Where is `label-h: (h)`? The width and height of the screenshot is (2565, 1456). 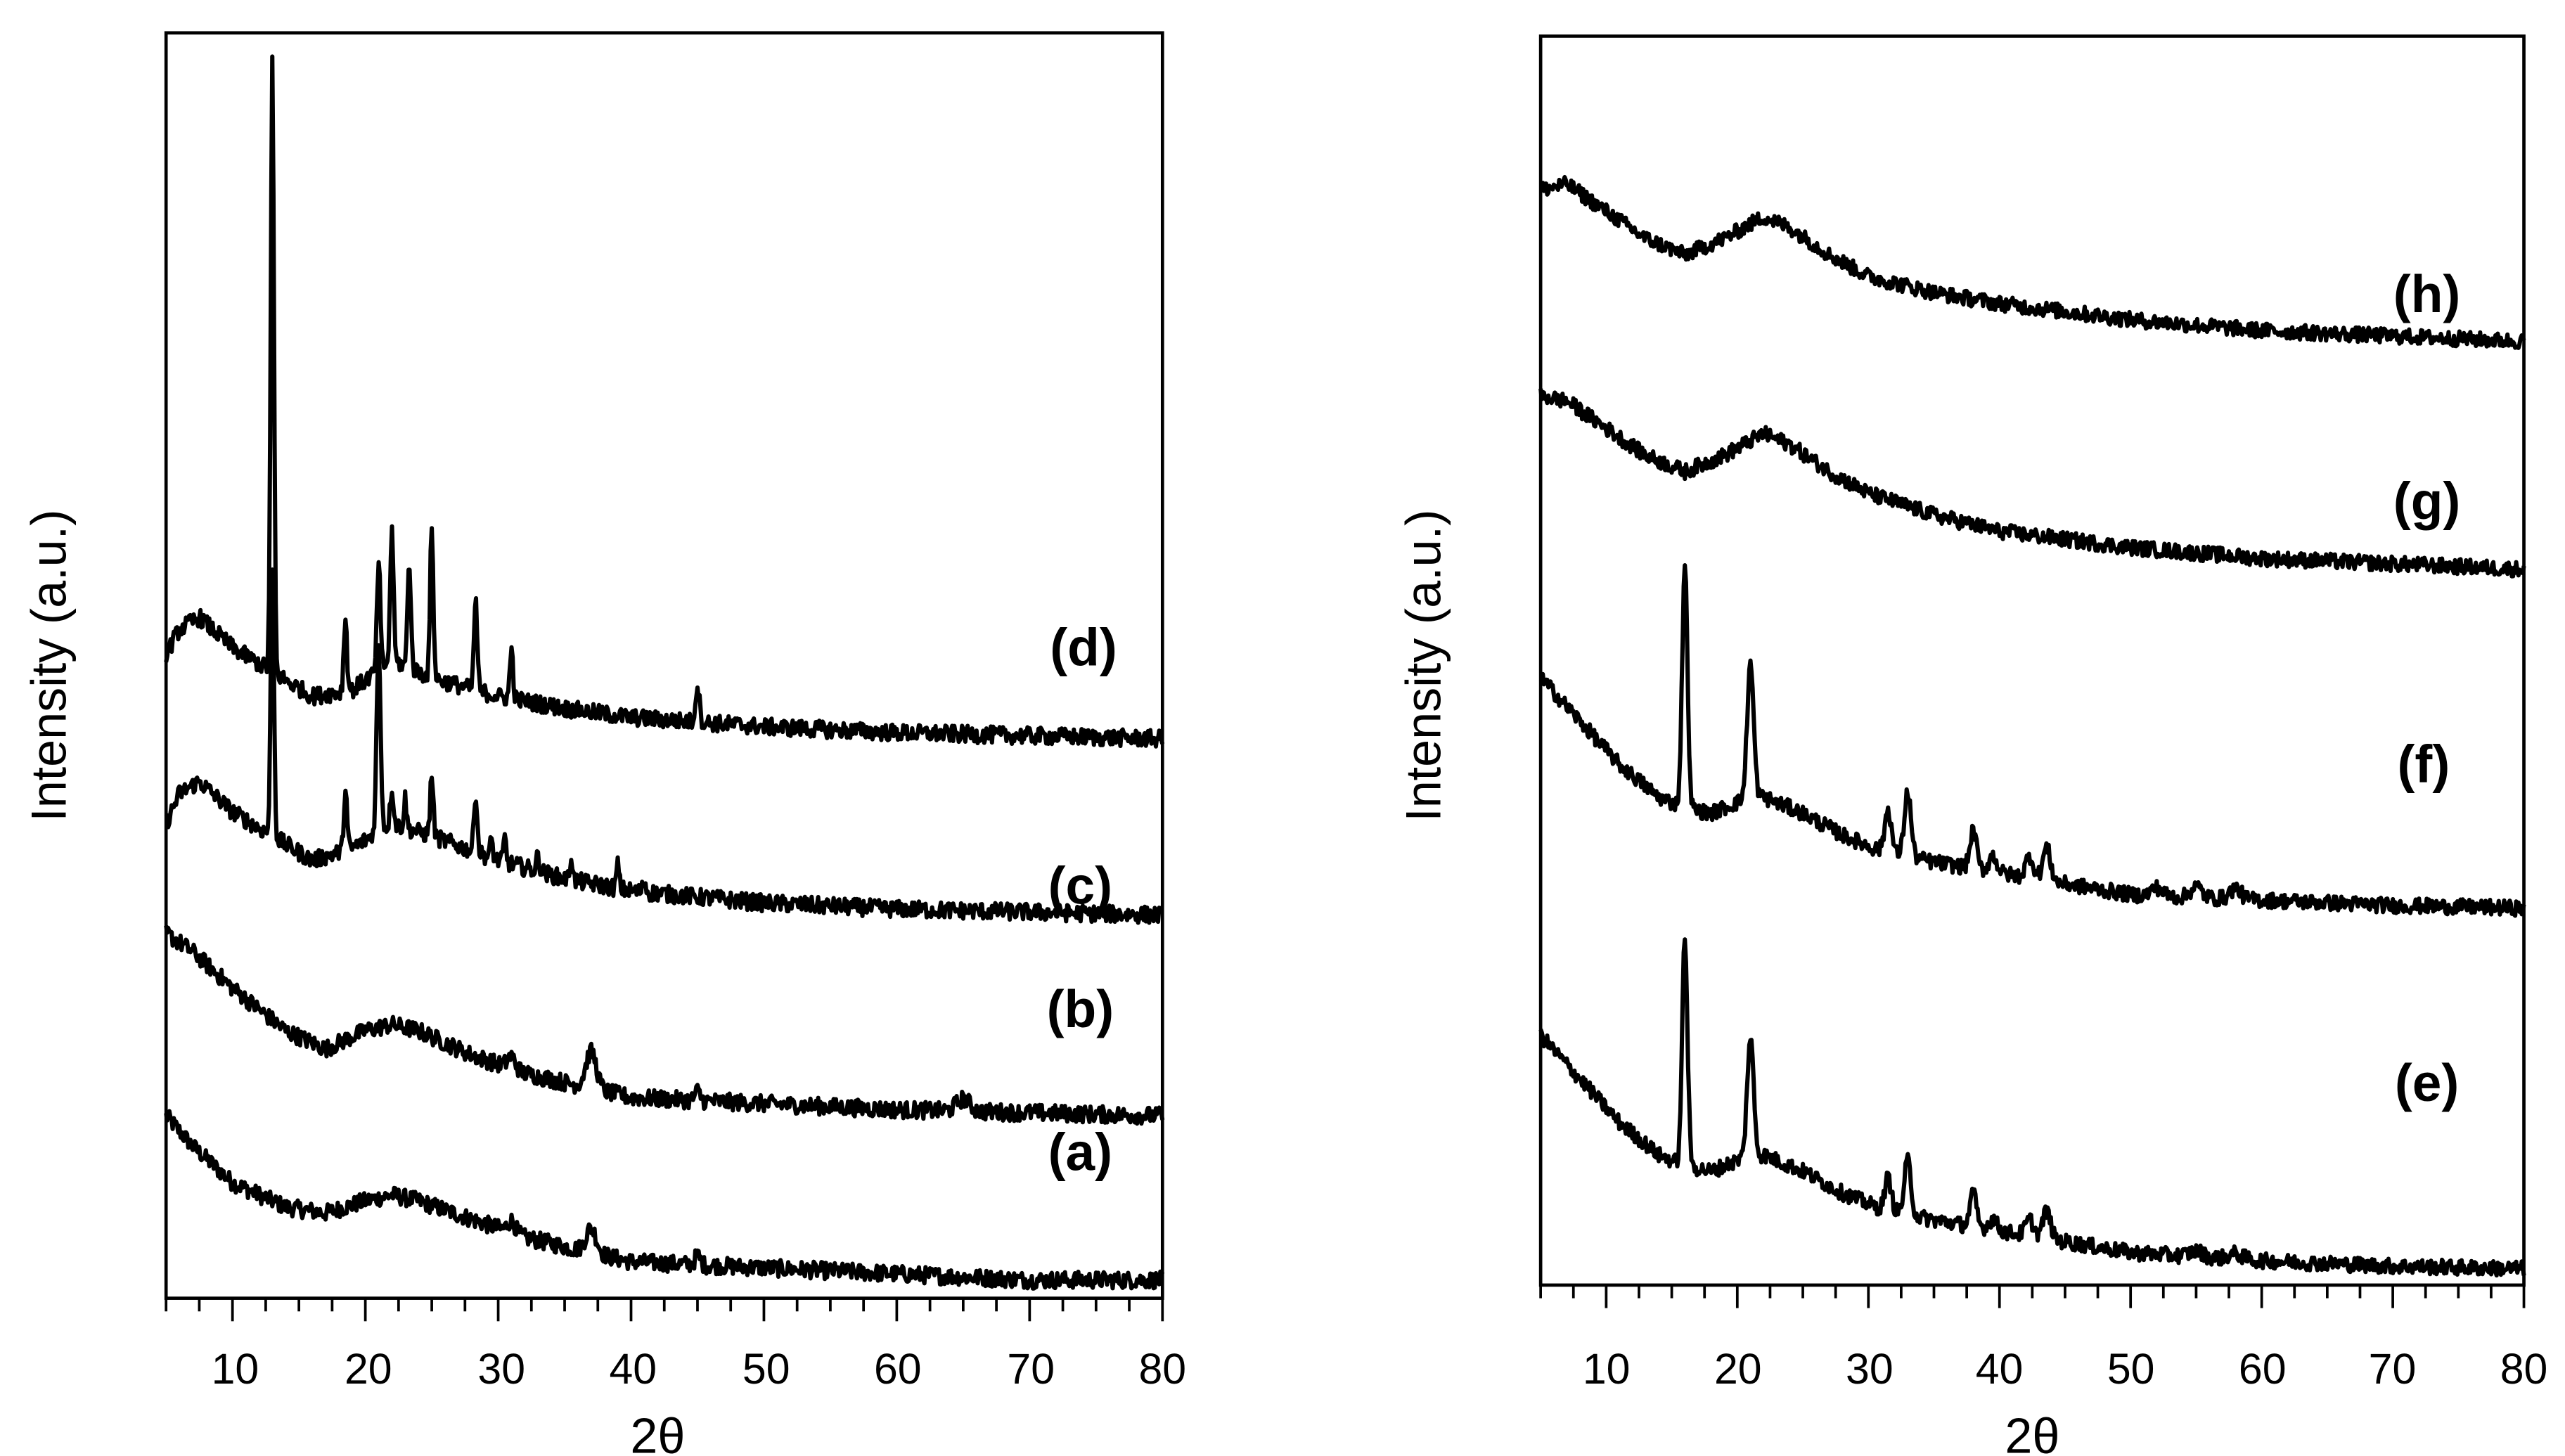
label-h: (h) is located at coordinates (2427, 293).